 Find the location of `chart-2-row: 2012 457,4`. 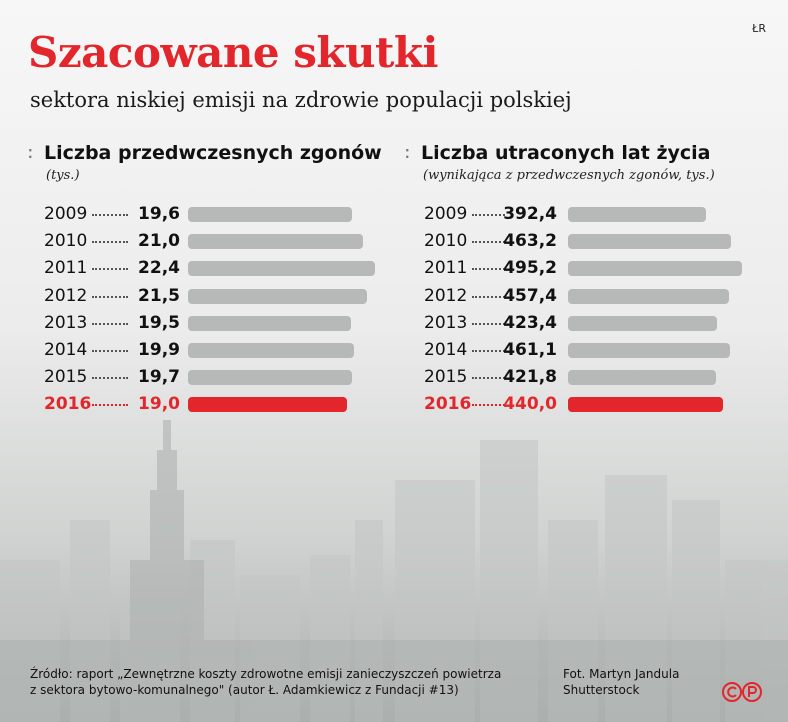

chart-2-row: 2012 457,4 is located at coordinates (583, 297).